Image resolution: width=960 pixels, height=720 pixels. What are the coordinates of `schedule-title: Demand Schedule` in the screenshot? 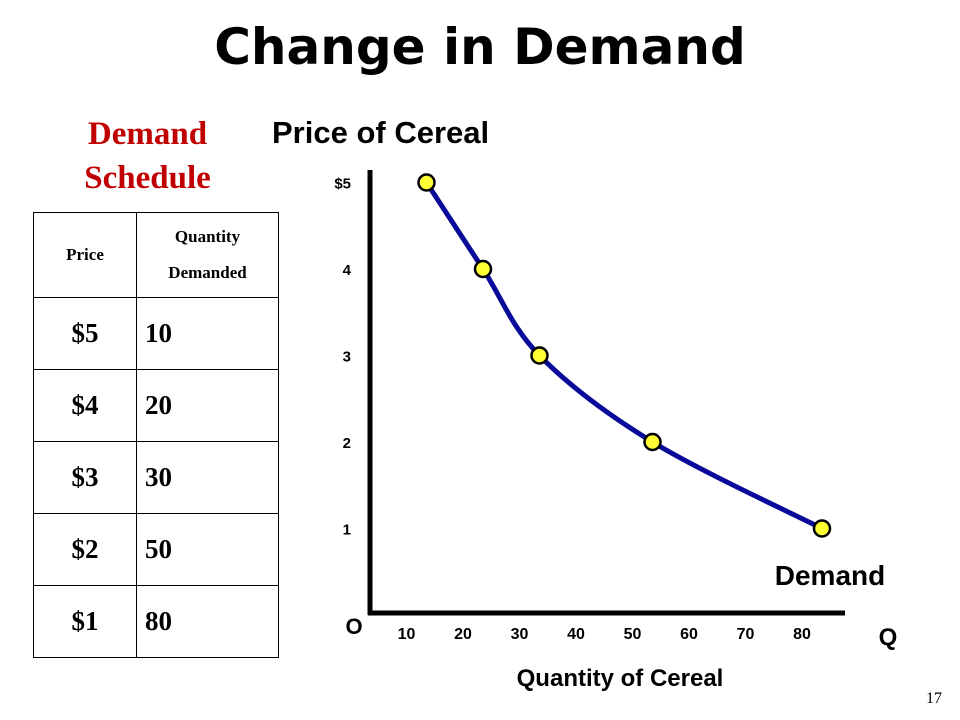 It's located at (147, 156).